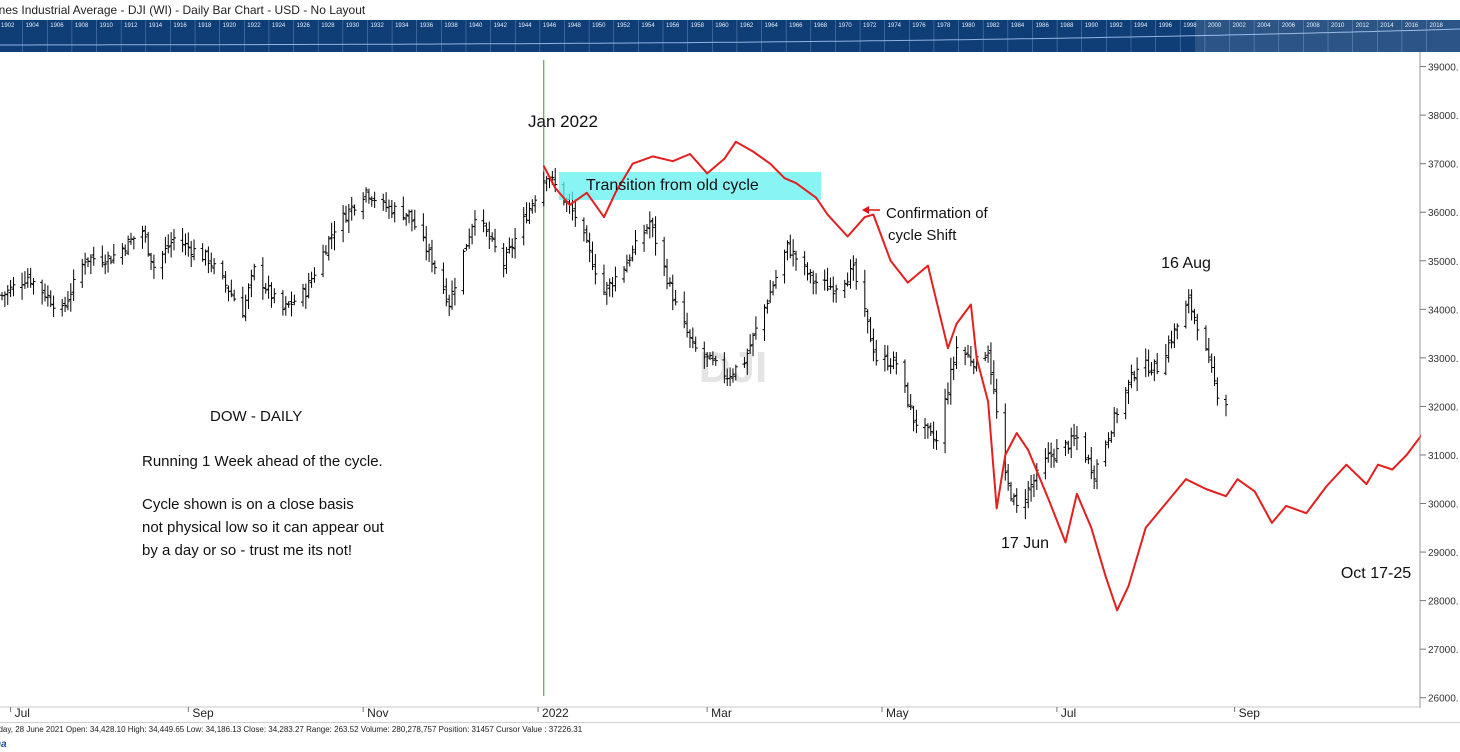 The height and width of the screenshot is (752, 1460). Describe the element at coordinates (1092, 26) in the screenshot. I see `overview-year-label: 1990` at that location.